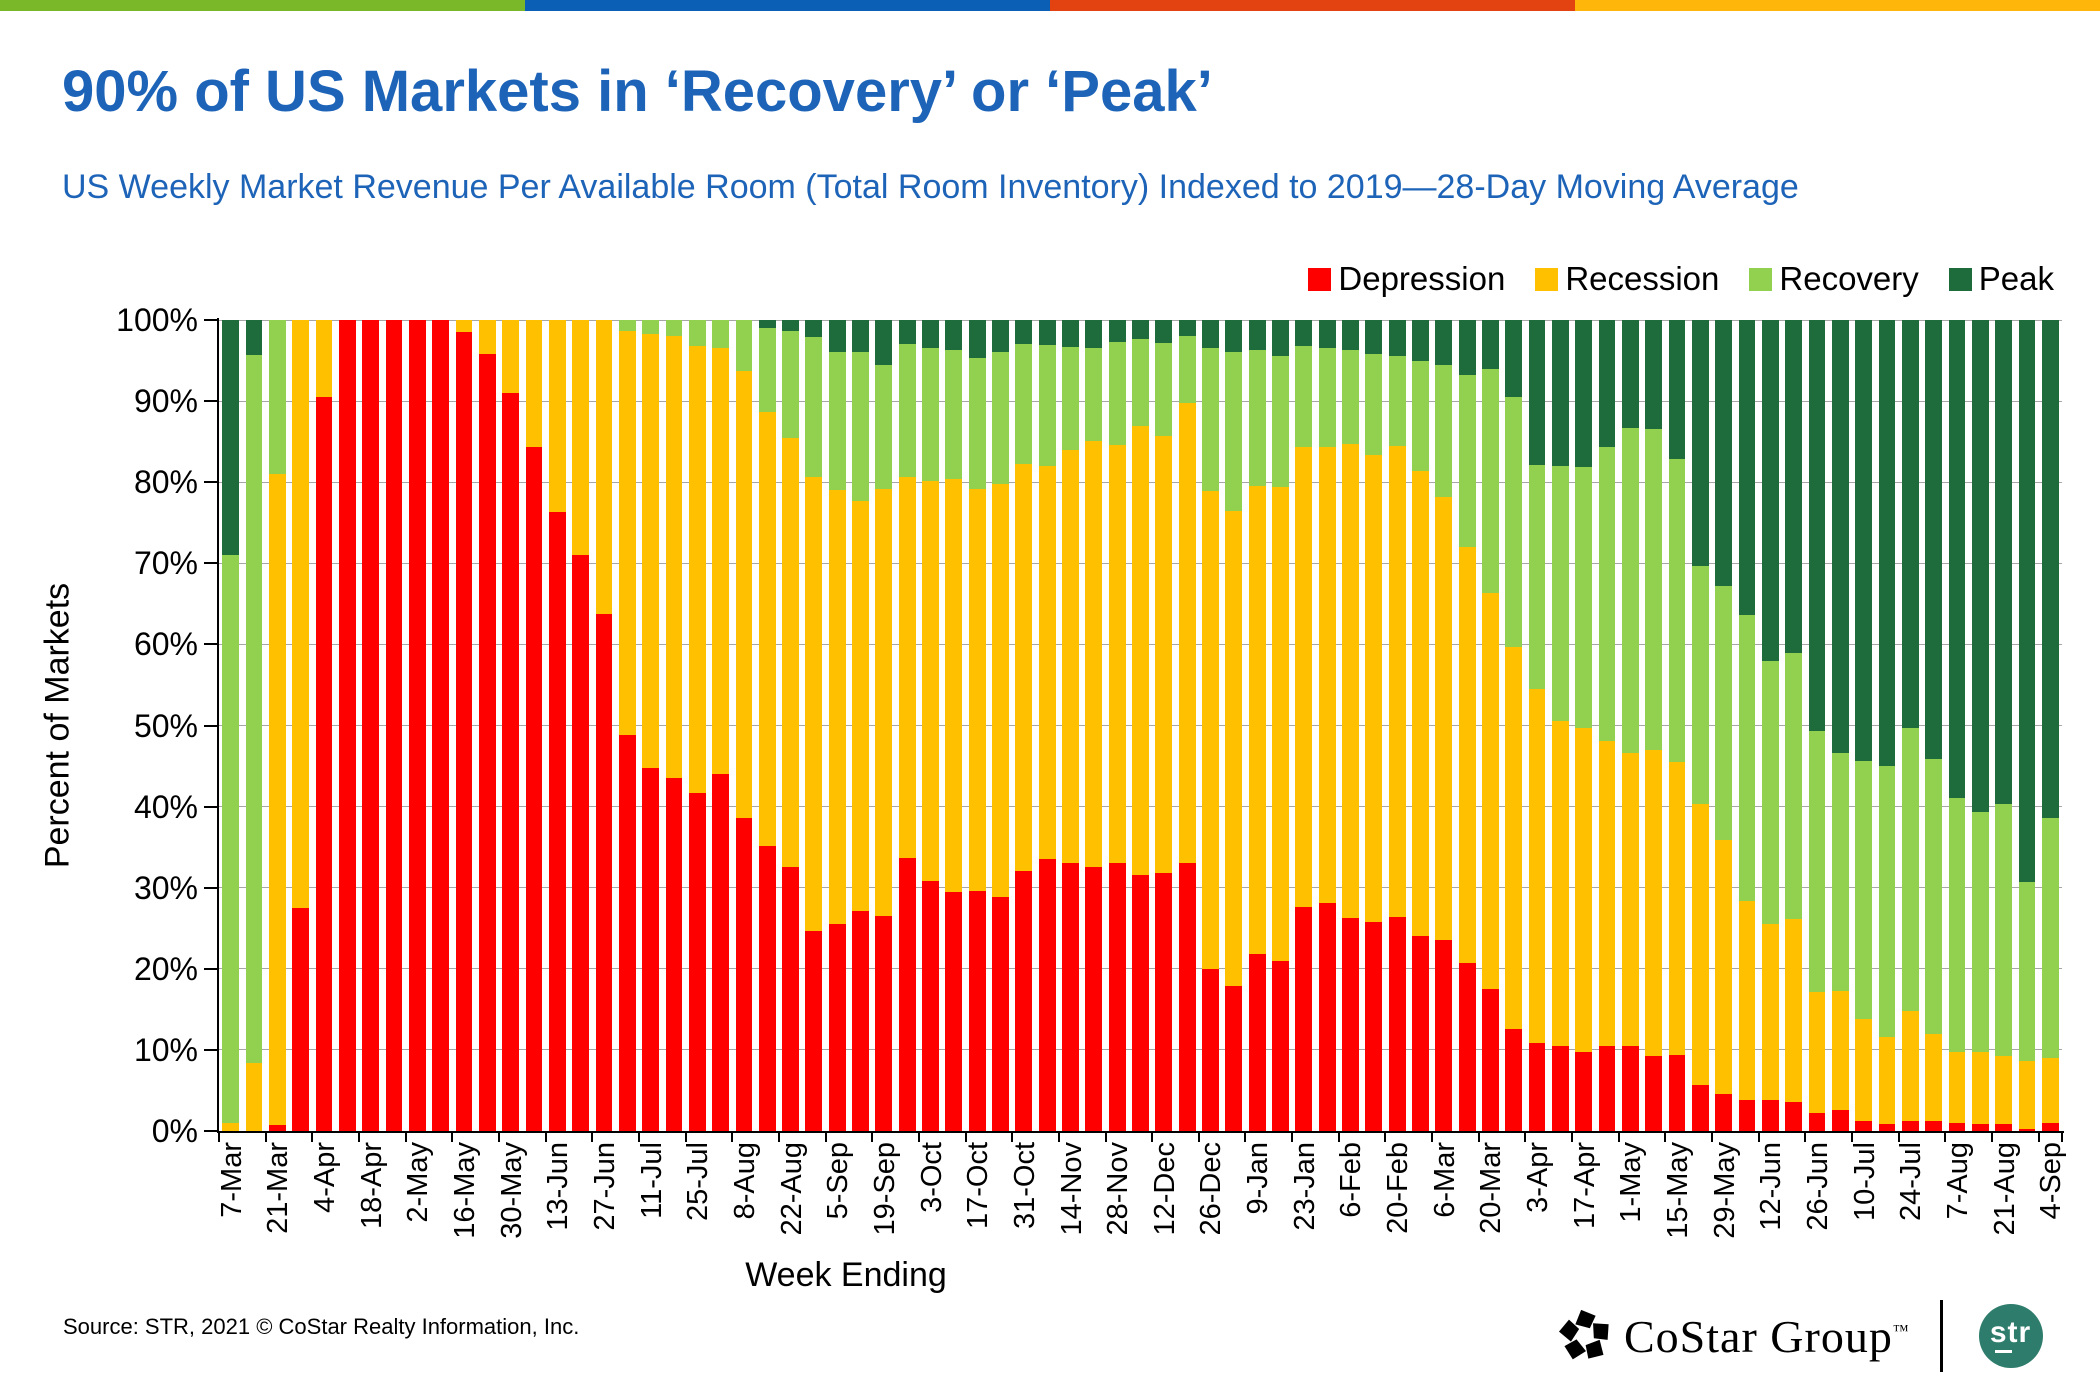 The image size is (2100, 1400). I want to click on legend-swatch, so click(1960, 279).